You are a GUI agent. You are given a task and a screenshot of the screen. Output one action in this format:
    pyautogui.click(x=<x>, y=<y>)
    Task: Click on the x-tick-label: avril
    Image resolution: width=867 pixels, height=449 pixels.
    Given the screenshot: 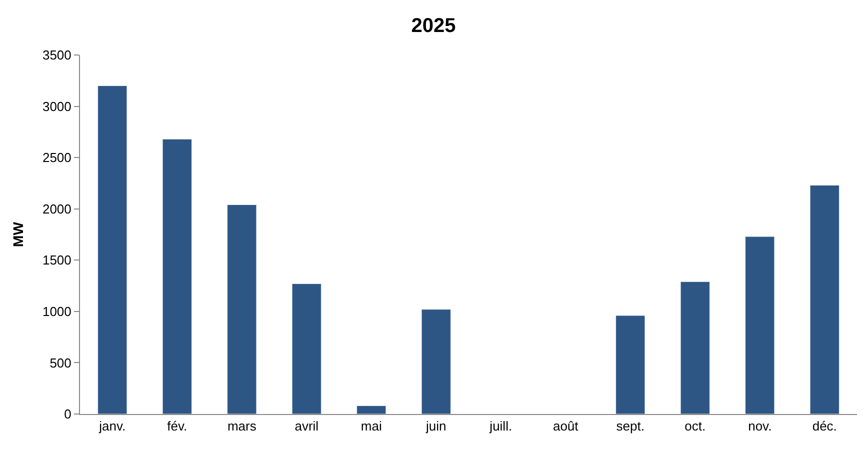 What is the action you would take?
    pyautogui.click(x=306, y=426)
    